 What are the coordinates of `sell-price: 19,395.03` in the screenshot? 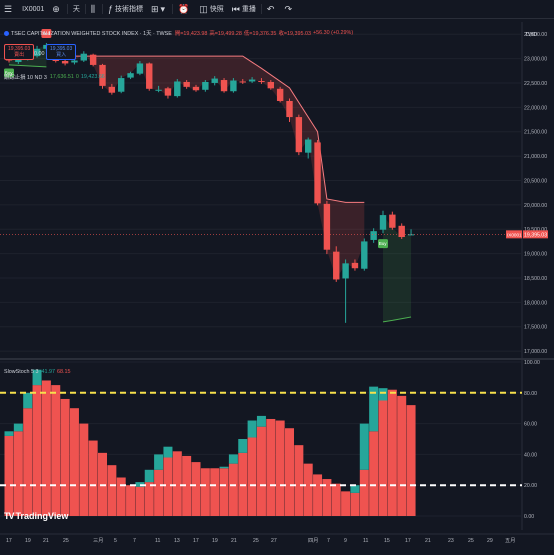 It's located at (19, 49).